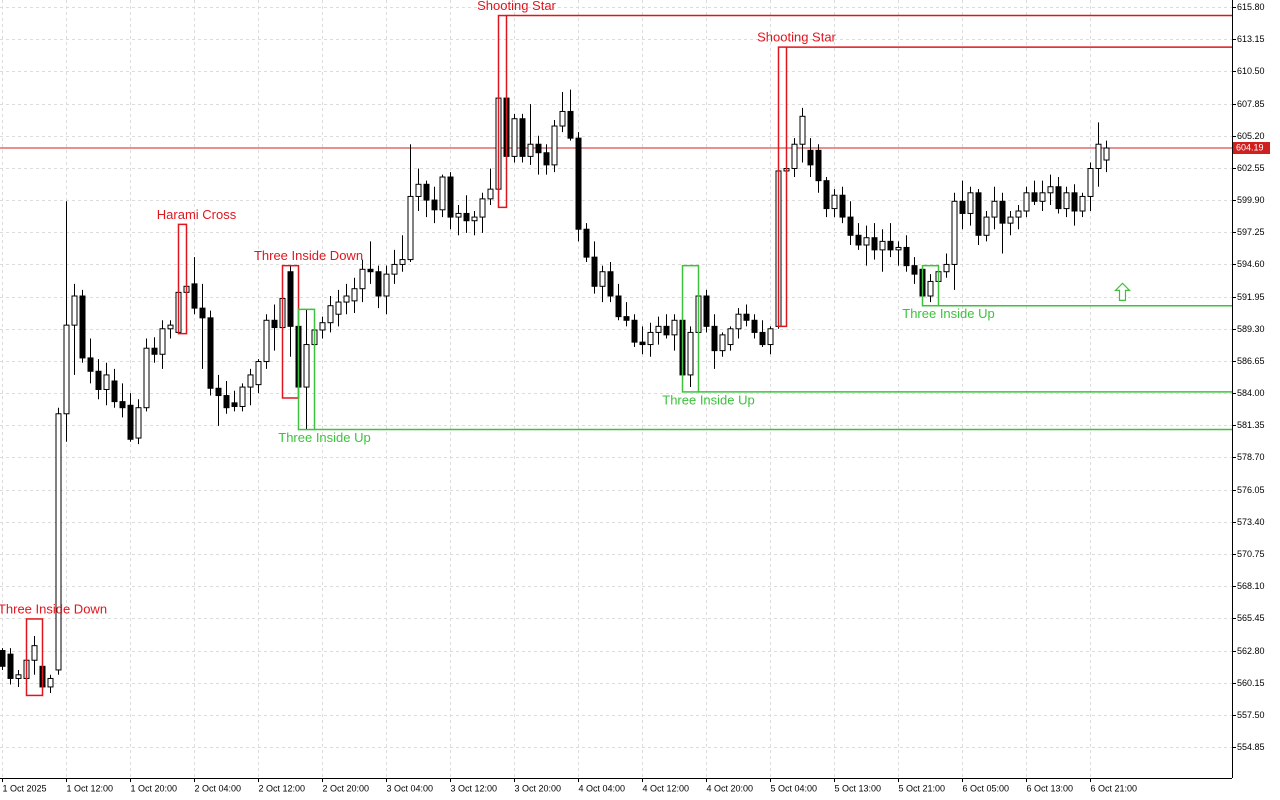  What do you see at coordinates (1251, 651) in the screenshot?
I see `y-tick-label: 562.80` at bounding box center [1251, 651].